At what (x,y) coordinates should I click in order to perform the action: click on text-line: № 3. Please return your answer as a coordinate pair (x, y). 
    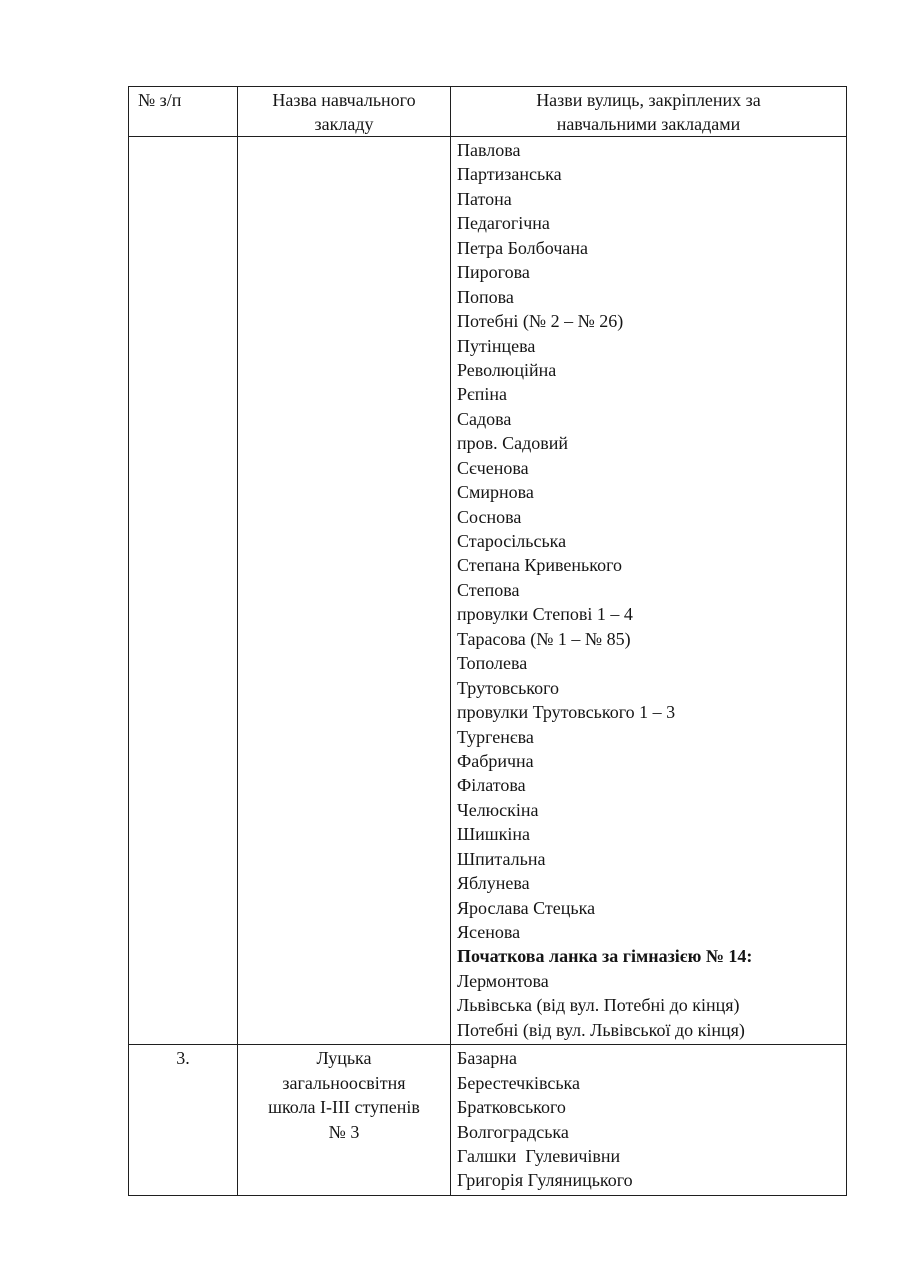
    Looking at the image, I should click on (344, 1131).